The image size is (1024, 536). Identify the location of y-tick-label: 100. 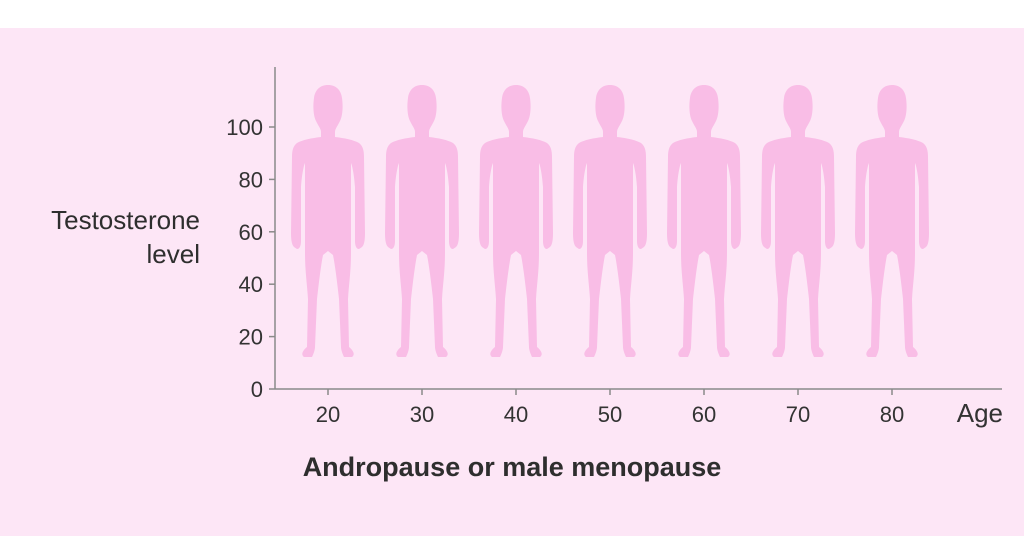
(244, 127).